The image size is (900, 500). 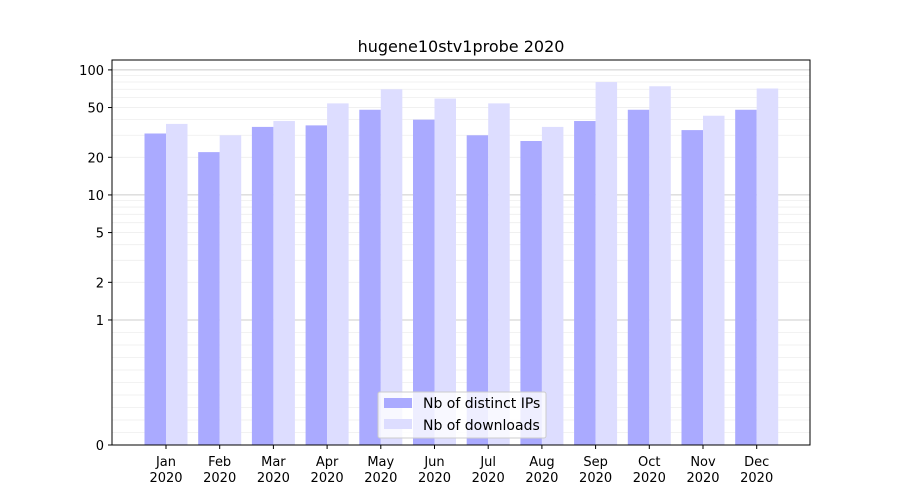 What do you see at coordinates (100, 234) in the screenshot?
I see `y-tick-label: 5` at bounding box center [100, 234].